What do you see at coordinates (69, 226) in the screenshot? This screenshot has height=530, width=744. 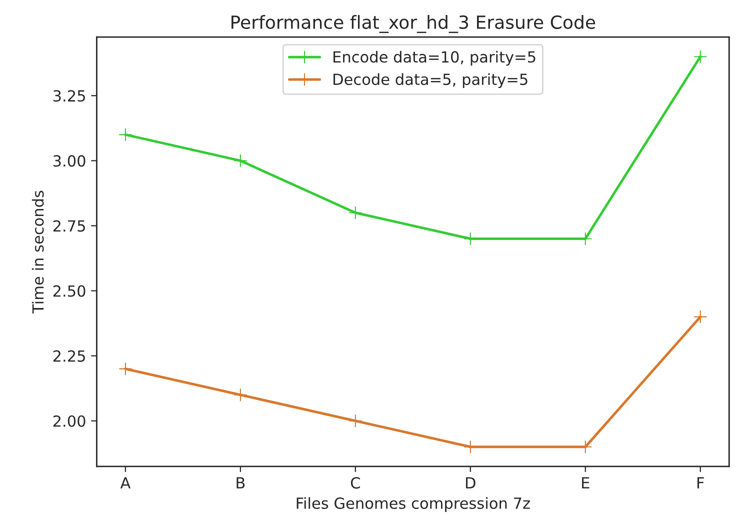 I see `y-tick-label: 2.75` at bounding box center [69, 226].